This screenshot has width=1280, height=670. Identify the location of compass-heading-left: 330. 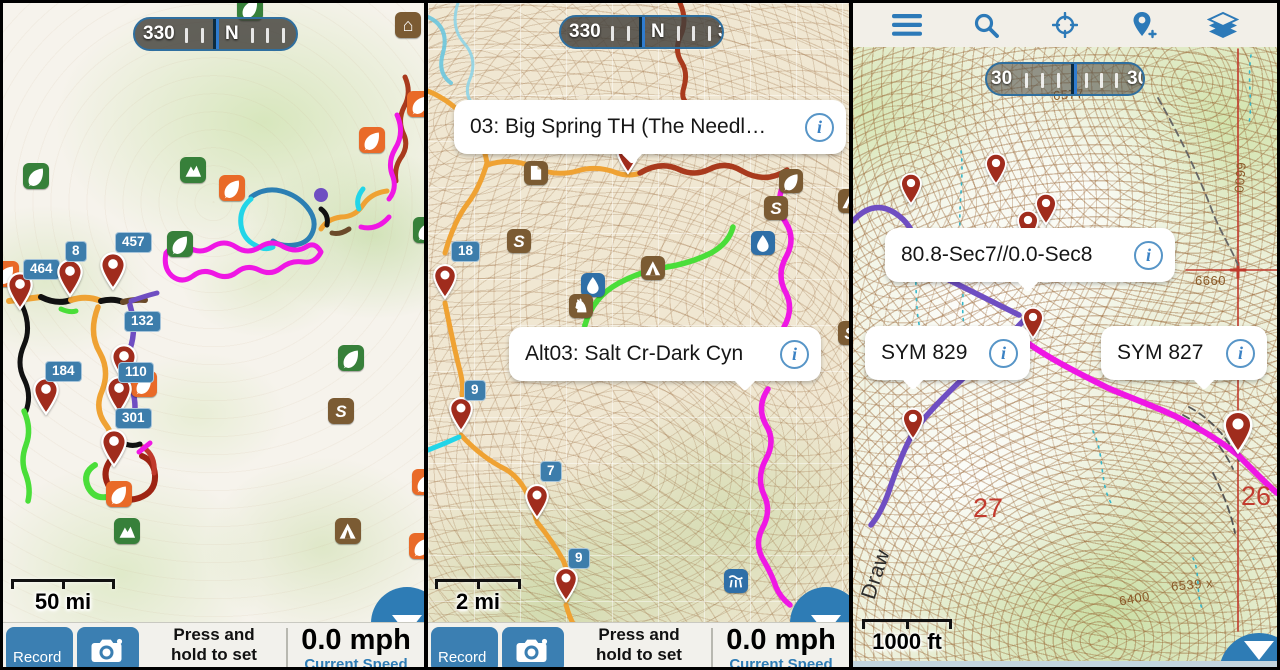
(585, 31).